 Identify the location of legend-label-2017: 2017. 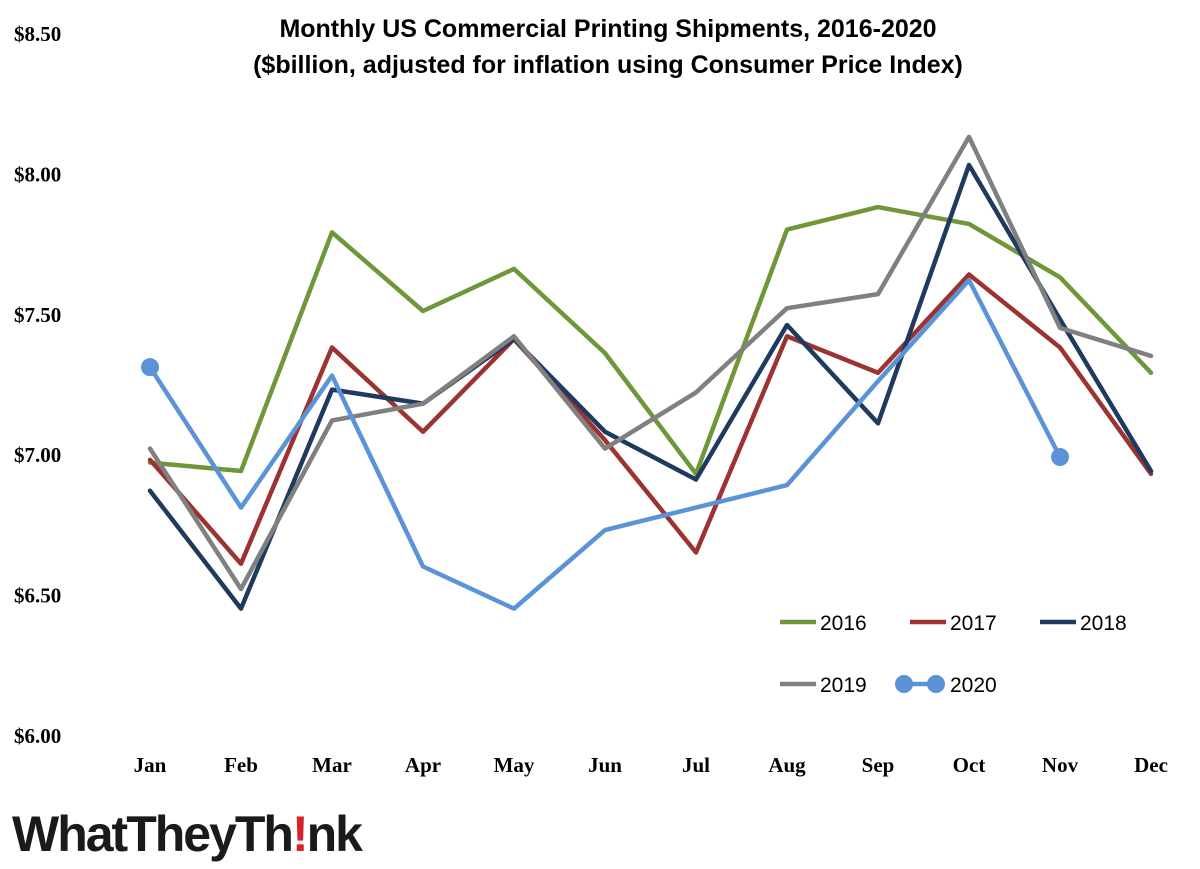
(973, 623).